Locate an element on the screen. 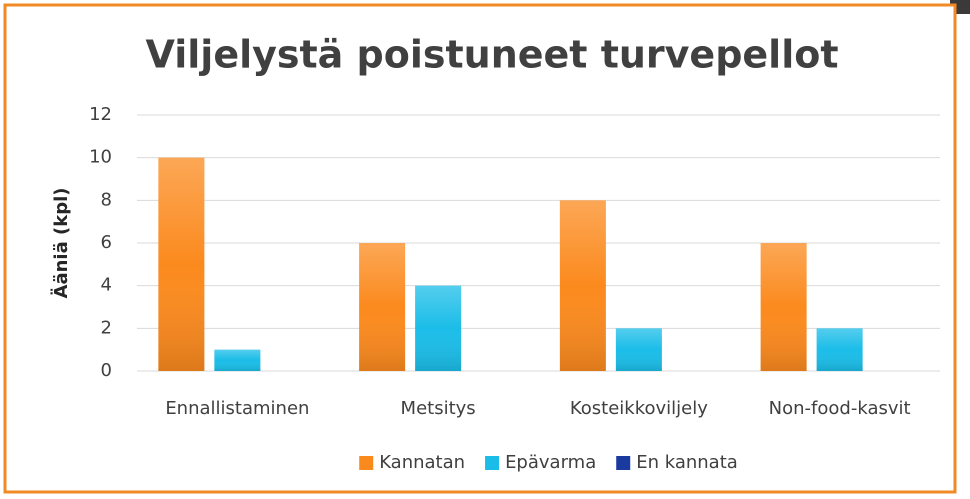 The width and height of the screenshot is (970, 499). x-tick-label: Non-food-kasvit is located at coordinates (840, 408).